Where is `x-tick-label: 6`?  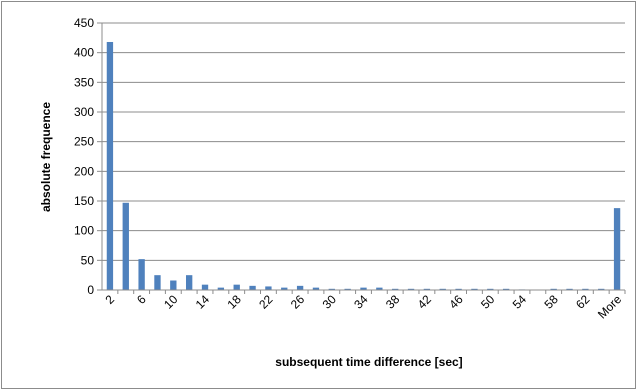 x-tick-label: 6 is located at coordinates (141, 299).